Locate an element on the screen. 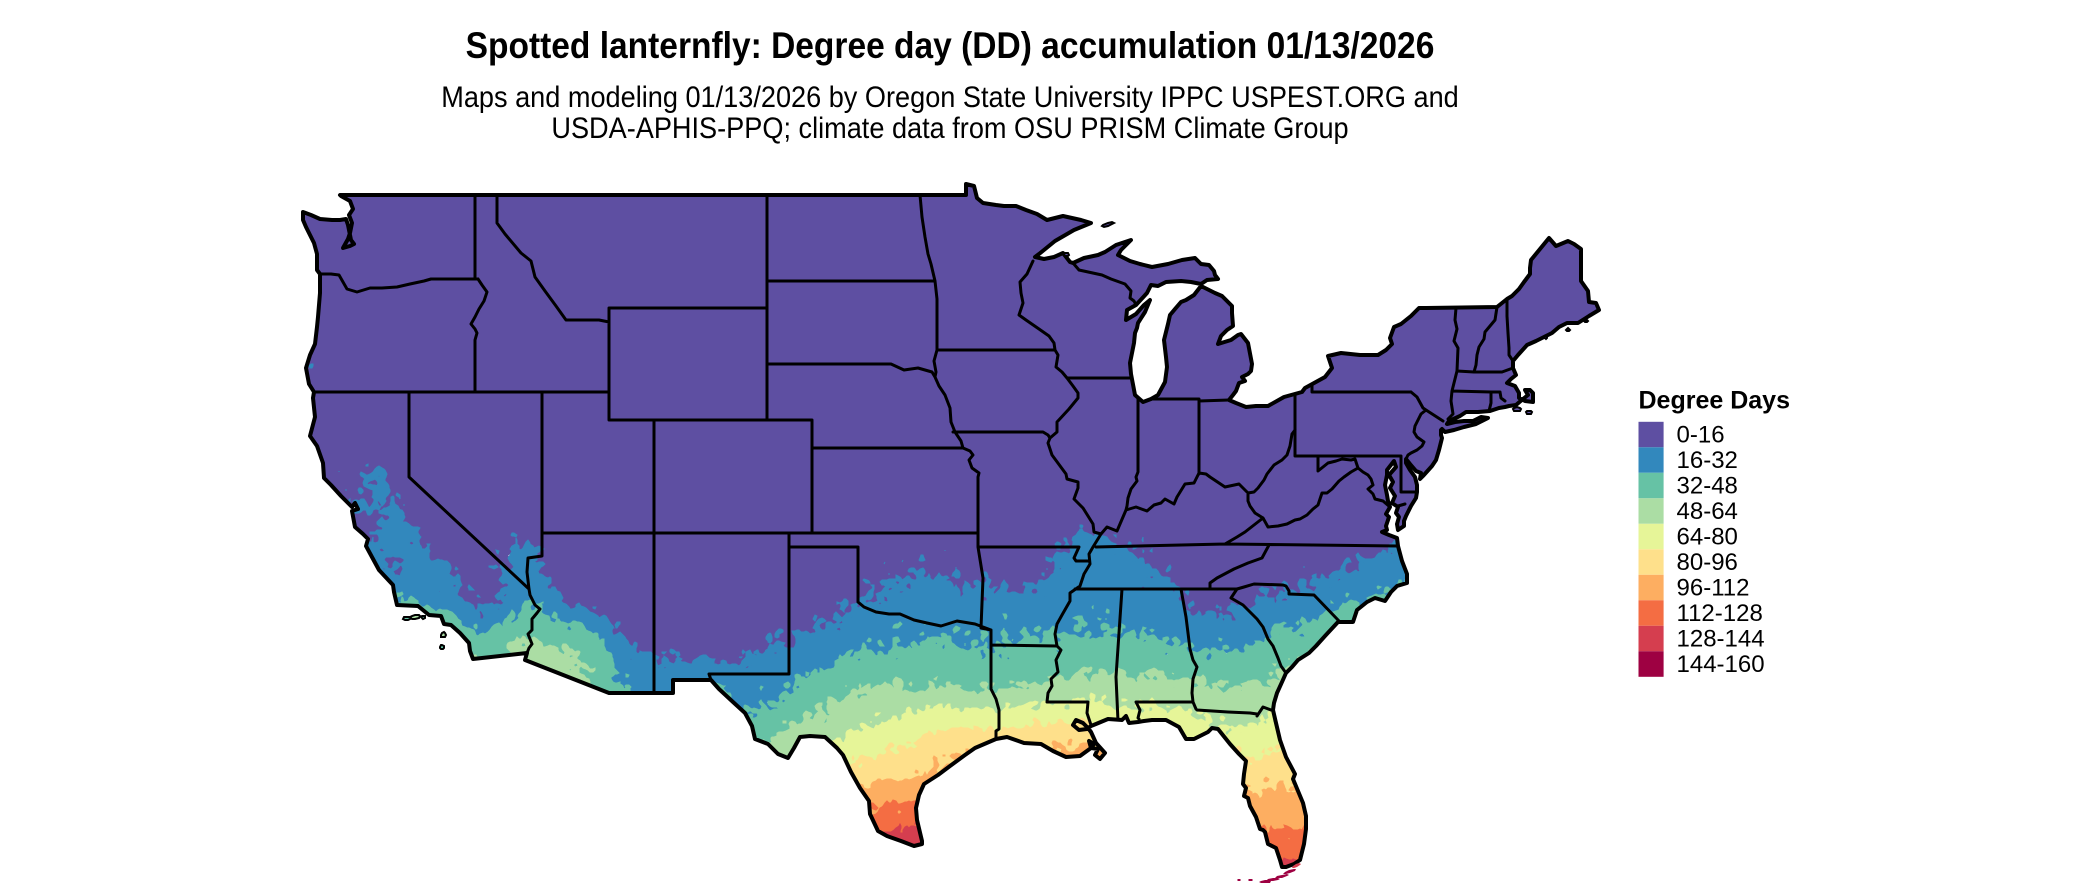 This screenshot has width=2100, height=892. svg-text: Degree Days is located at coordinates (1714, 401).